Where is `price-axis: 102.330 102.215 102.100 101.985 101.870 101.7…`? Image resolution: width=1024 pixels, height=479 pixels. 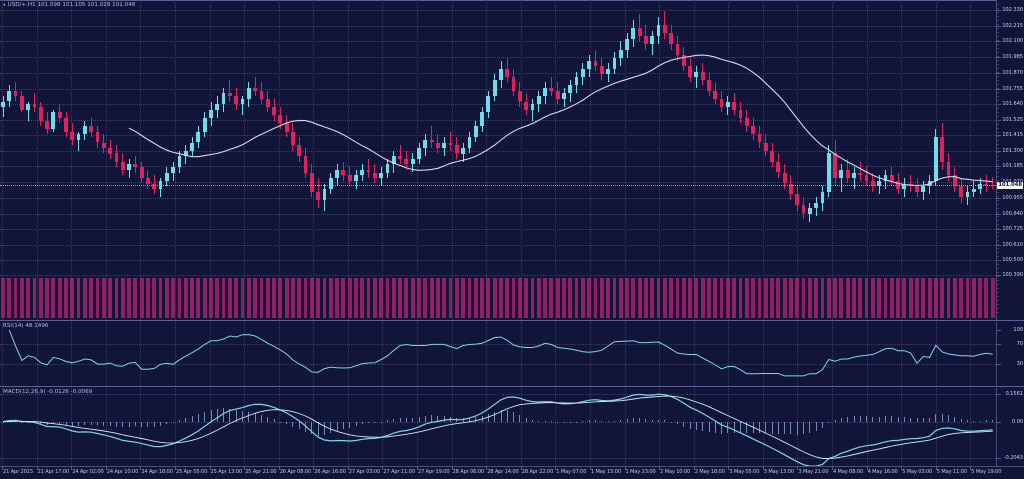
price-axis: 102.330 102.215 102.100 101.985 101.870 101.7… is located at coordinates (1010, 160).